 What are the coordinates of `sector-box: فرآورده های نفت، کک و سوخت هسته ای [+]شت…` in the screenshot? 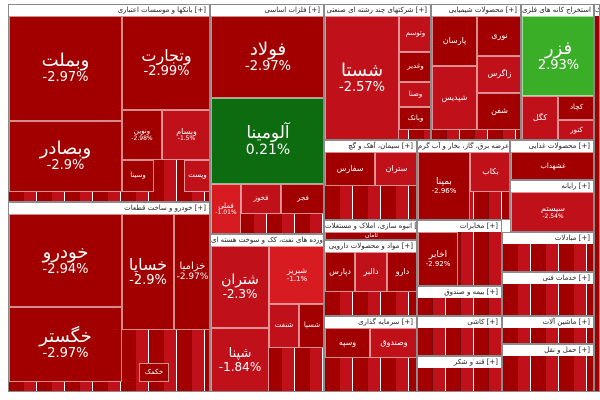 It's located at (267, 313).